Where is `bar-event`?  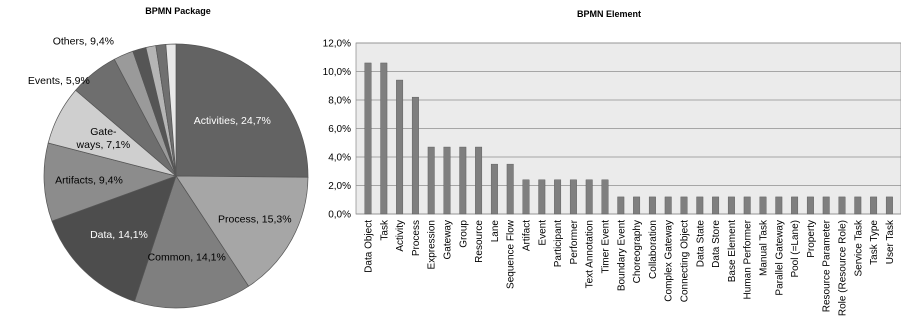
bar-event is located at coordinates (542, 197).